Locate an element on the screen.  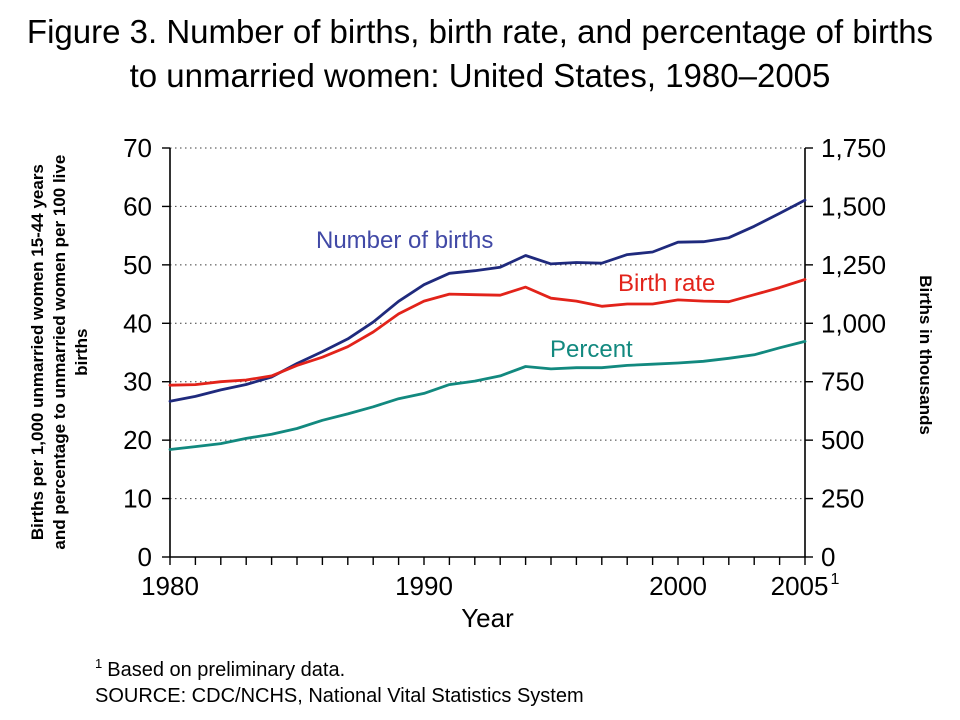
footnote: 1 Based on preliminary data. is located at coordinates (339, 669).